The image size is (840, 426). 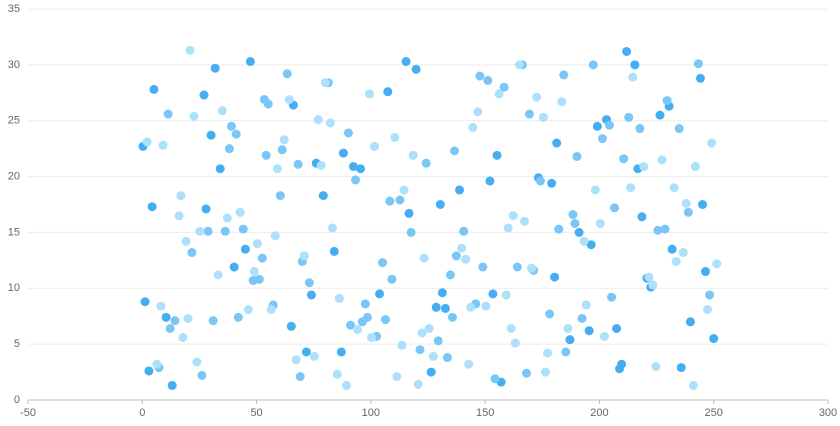 I want to click on x-tick-label: -50, so click(x=28, y=413).